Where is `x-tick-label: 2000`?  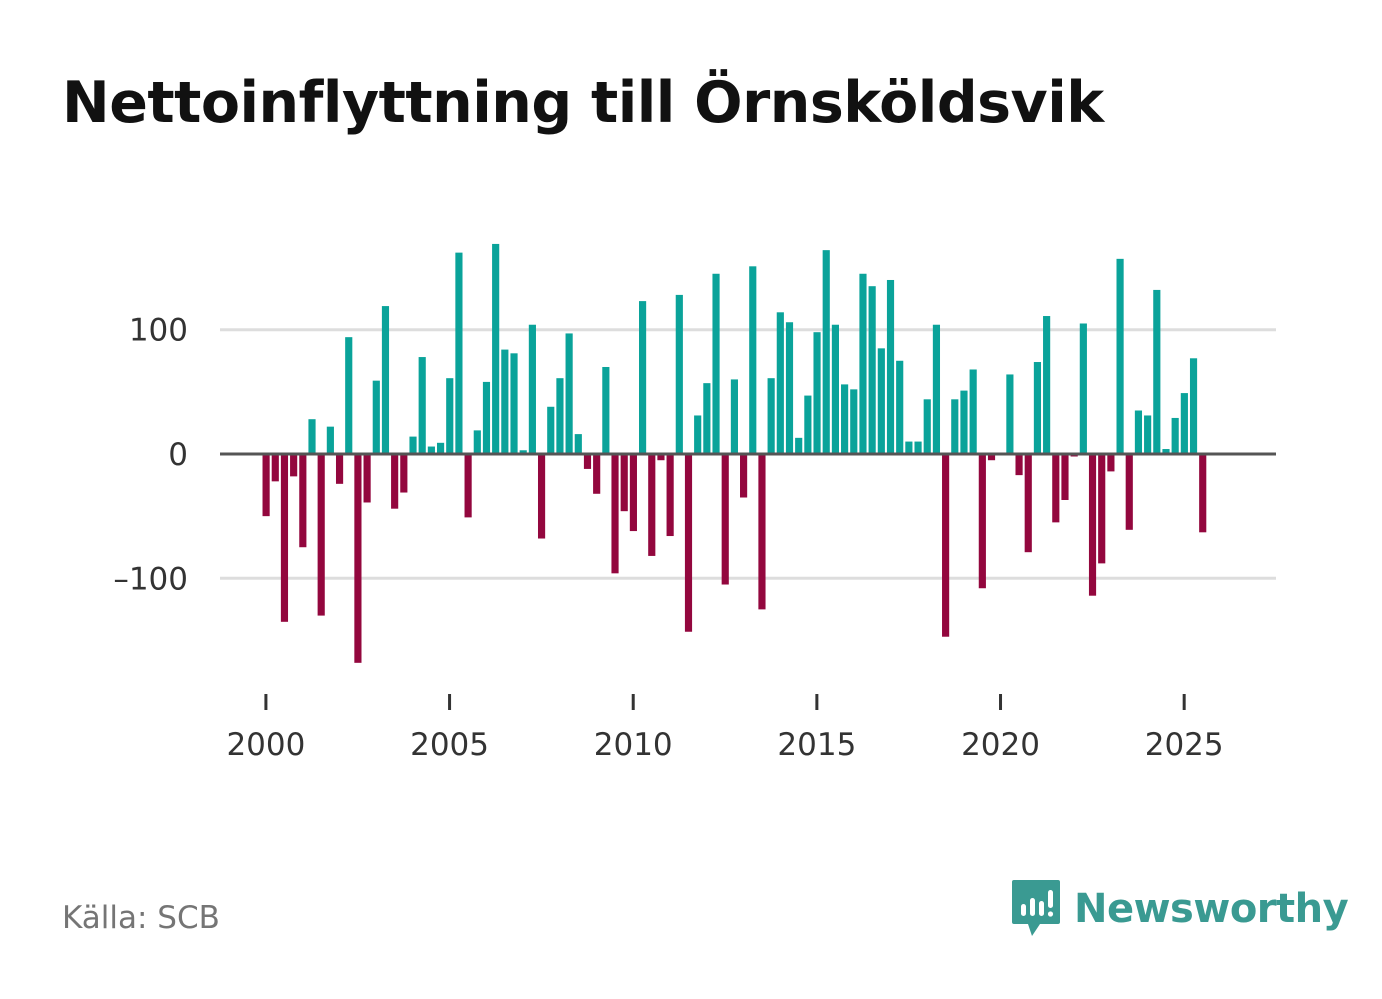
x-tick-label: 2000 is located at coordinates (265, 745).